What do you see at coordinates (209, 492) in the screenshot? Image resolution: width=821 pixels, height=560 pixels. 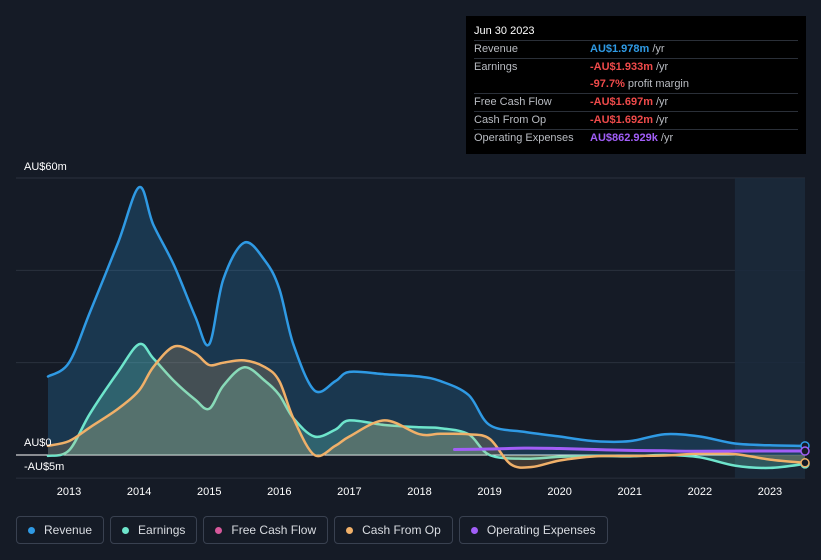 I see `x-tick-label: 2015` at bounding box center [209, 492].